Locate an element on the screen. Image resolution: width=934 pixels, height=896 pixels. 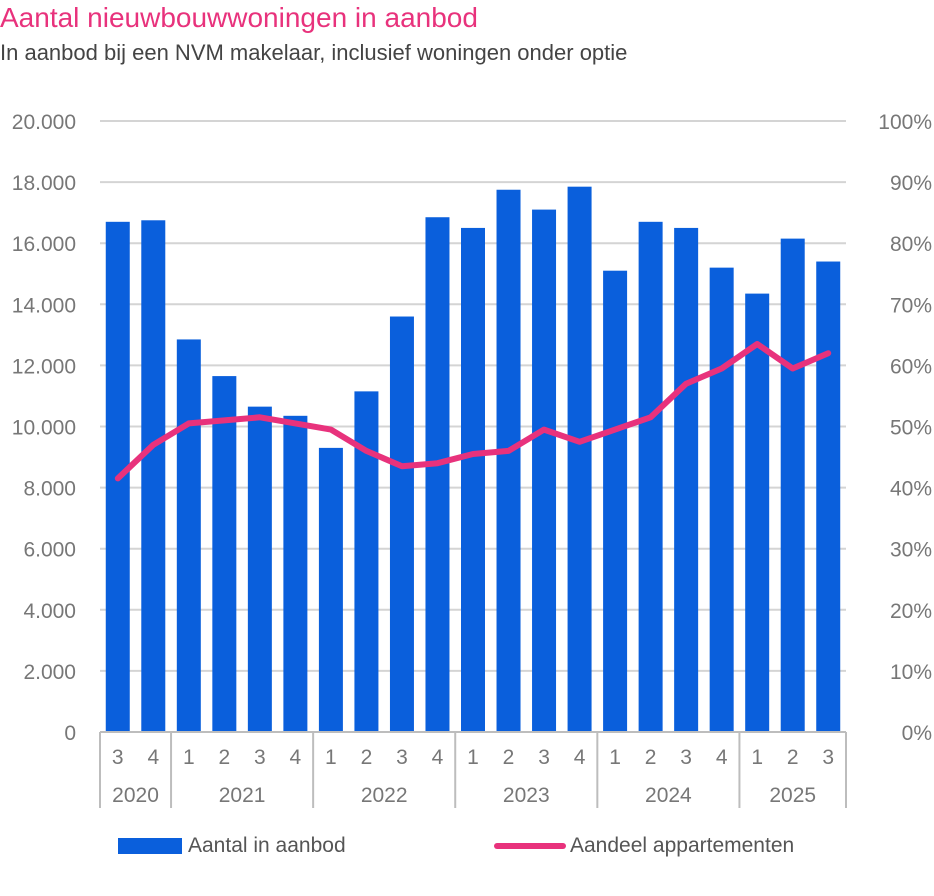
right-tick-label: 40% is located at coordinates (911, 489).